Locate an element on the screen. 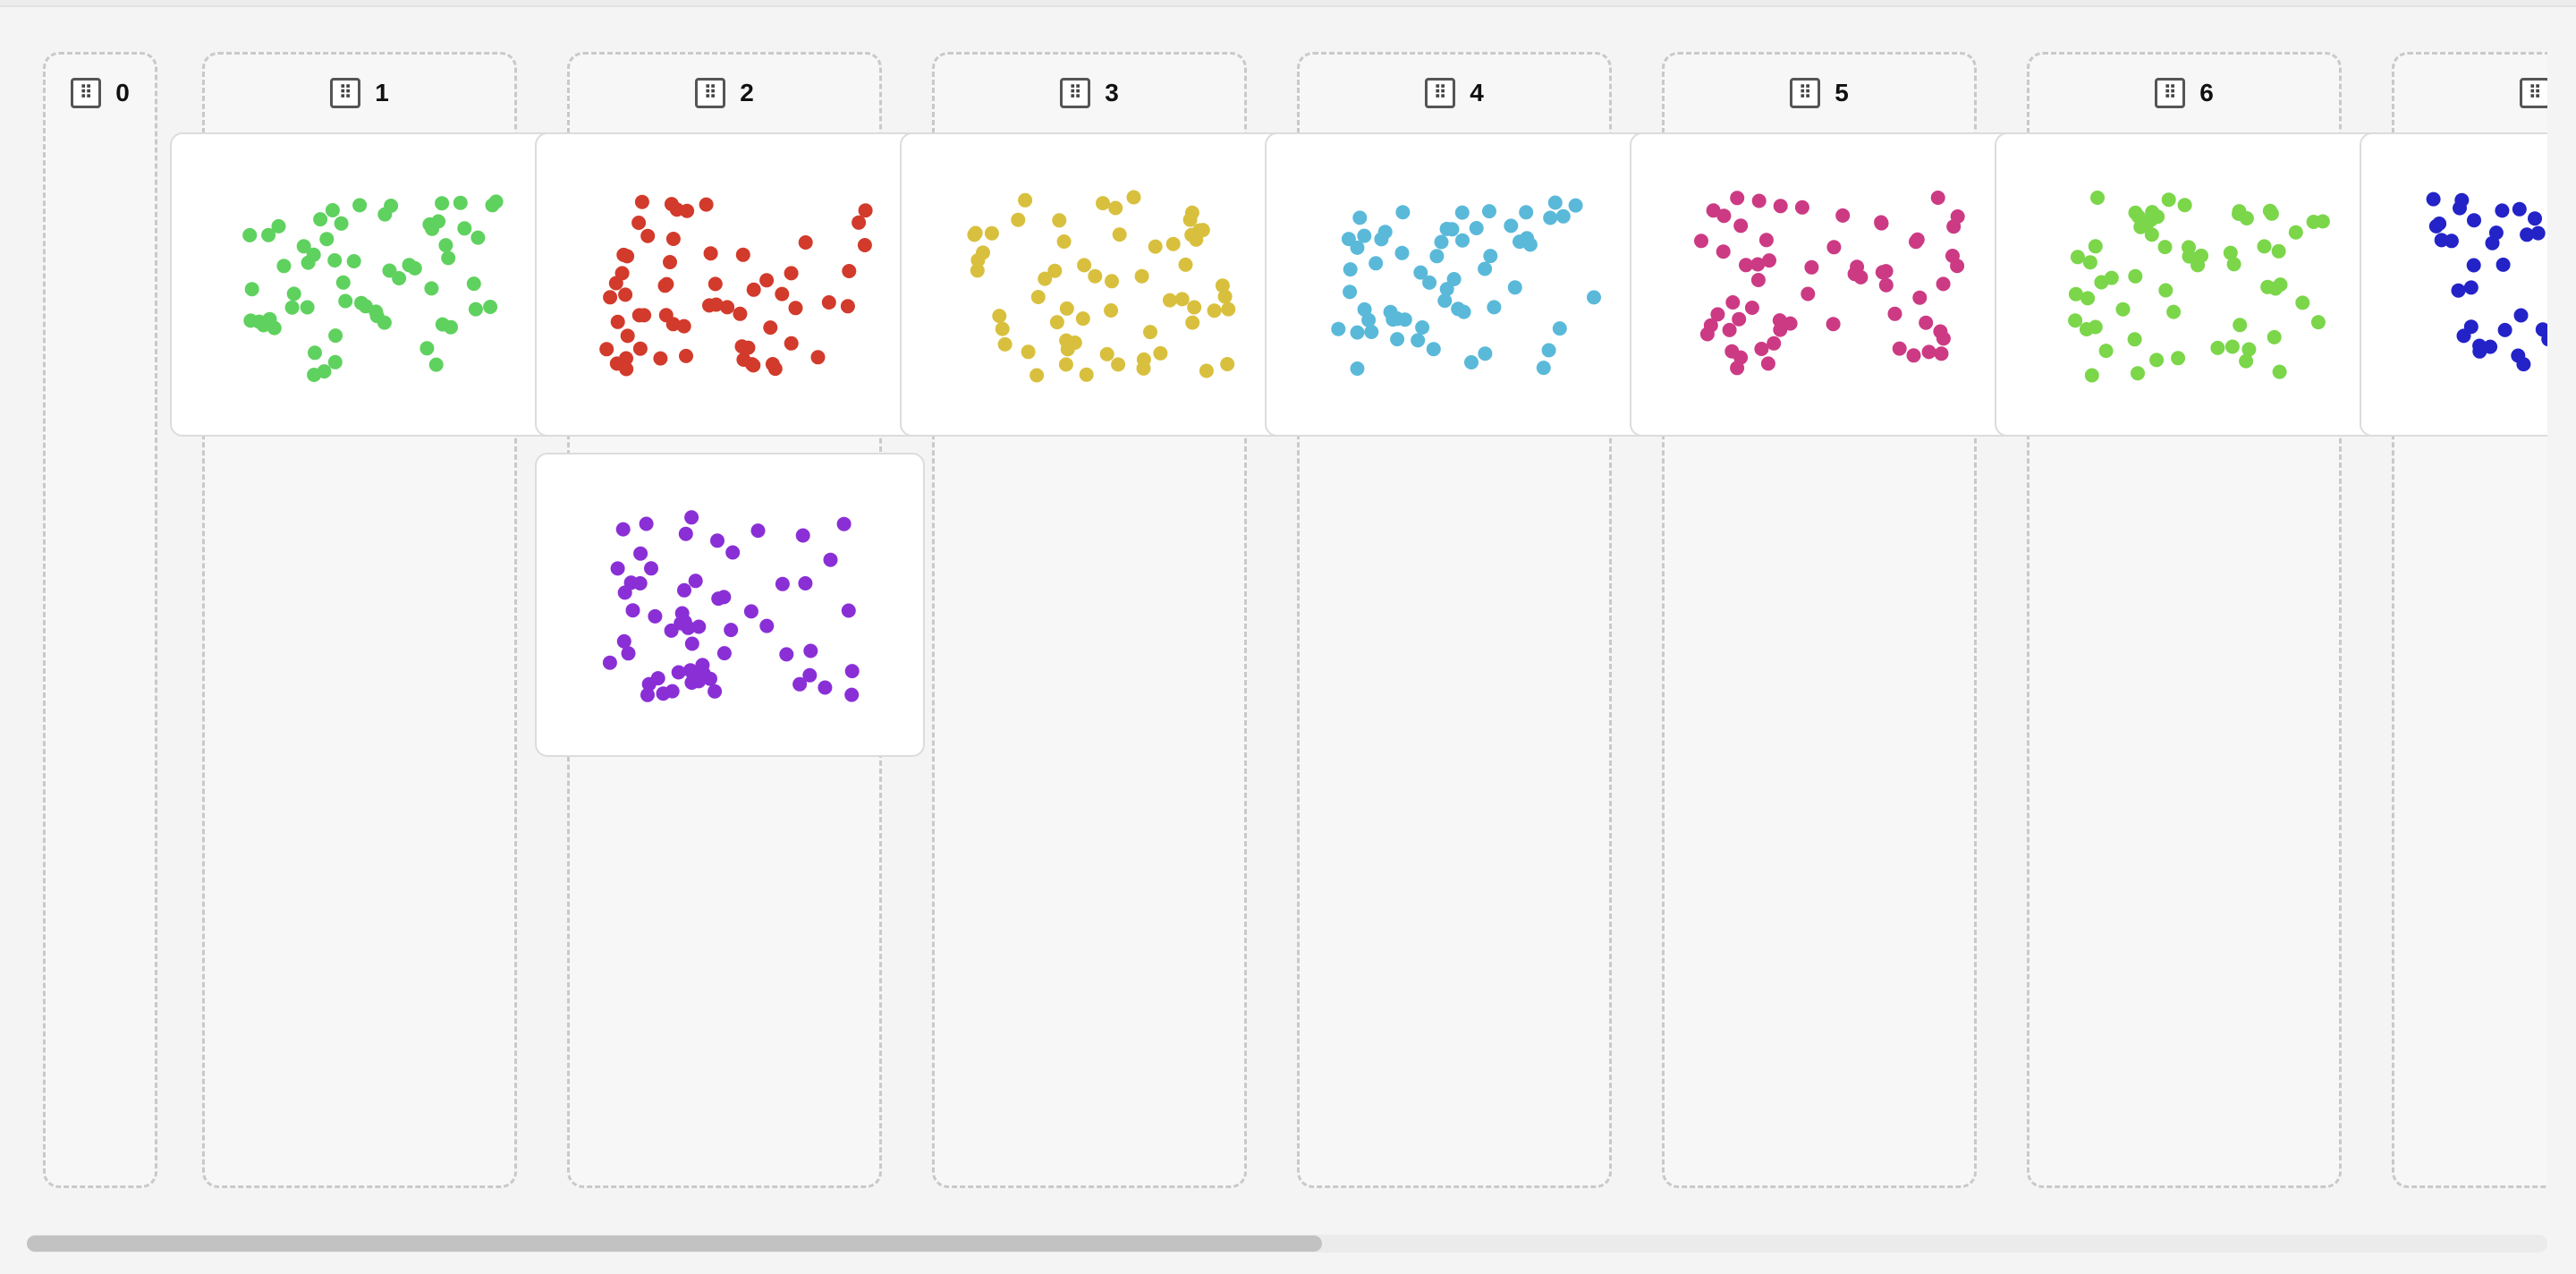  column-header: ⠿ 5 is located at coordinates (1819, 93).